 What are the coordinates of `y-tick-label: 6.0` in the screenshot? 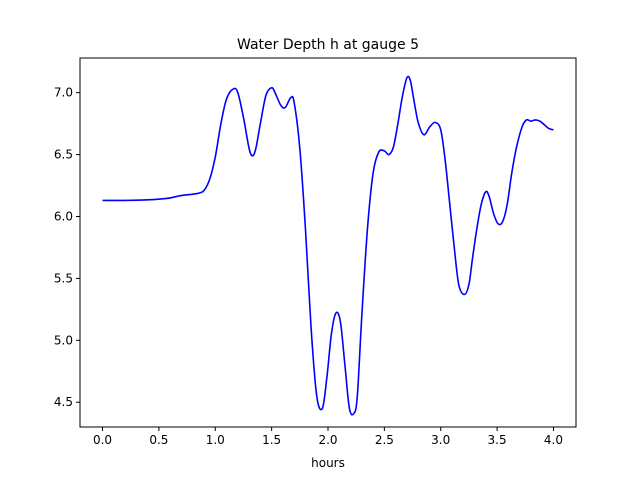 It's located at (63, 216).